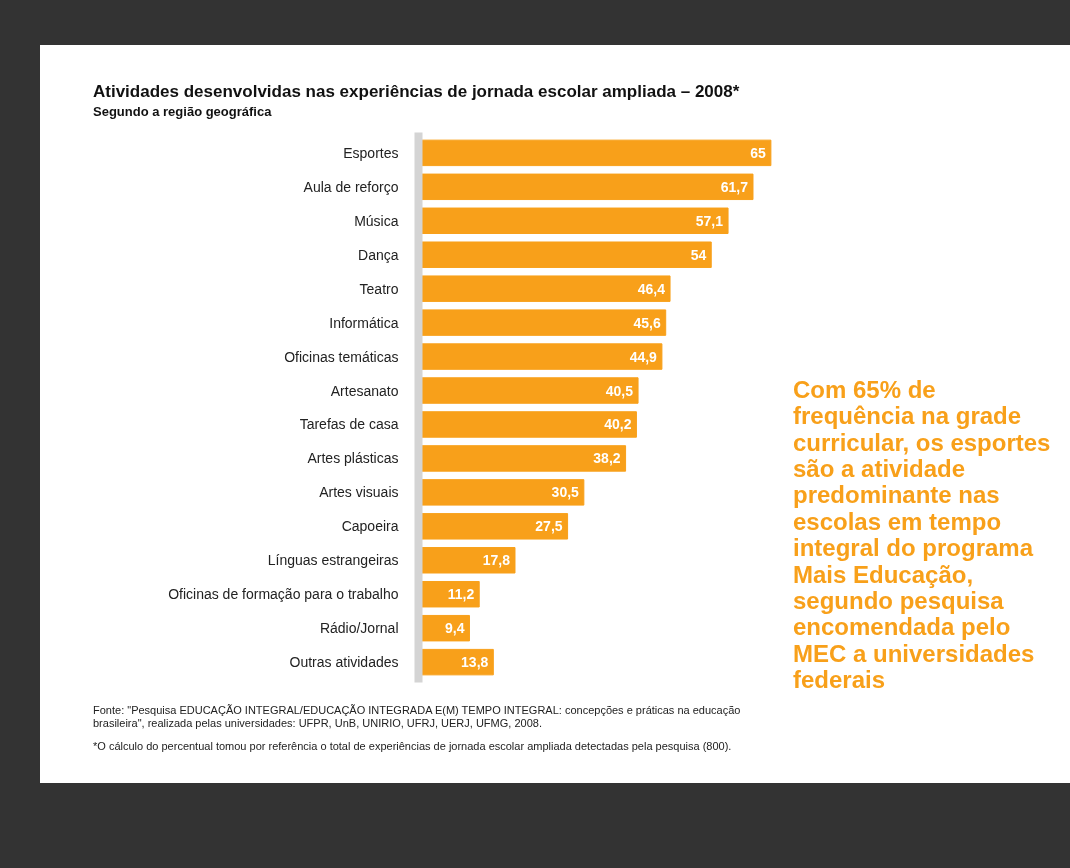 Image resolution: width=1070 pixels, height=868 pixels. What do you see at coordinates (182, 112) in the screenshot?
I see `text: Segundo a região geográfica` at bounding box center [182, 112].